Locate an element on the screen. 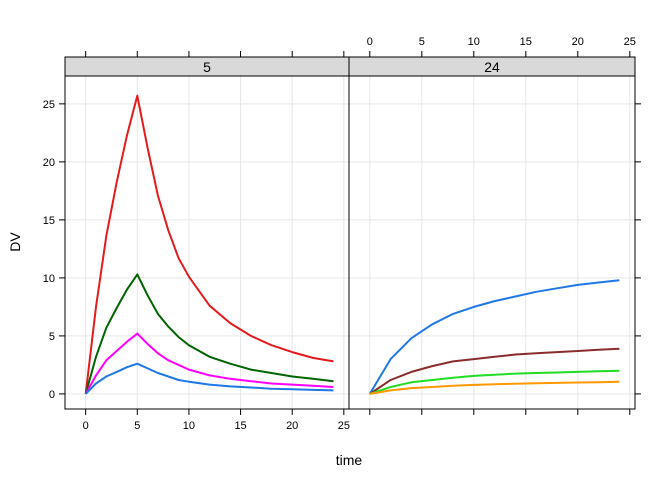  x-axis-title: time is located at coordinates (349, 460).